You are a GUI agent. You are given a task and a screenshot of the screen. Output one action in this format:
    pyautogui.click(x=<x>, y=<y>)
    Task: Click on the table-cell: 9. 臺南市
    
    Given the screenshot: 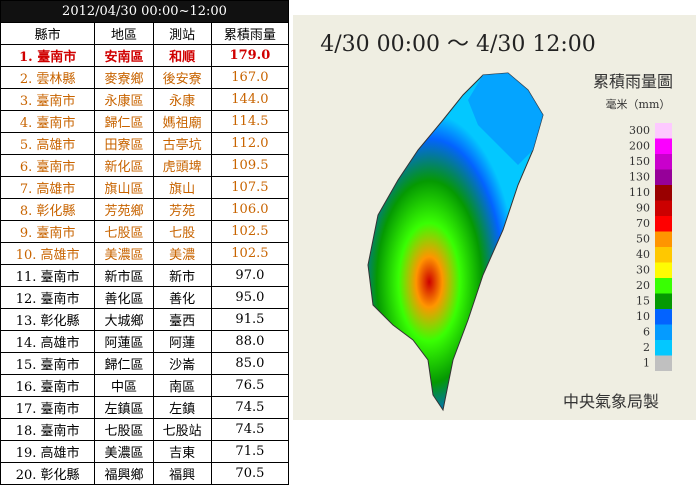 What is the action you would take?
    pyautogui.click(x=48, y=231)
    